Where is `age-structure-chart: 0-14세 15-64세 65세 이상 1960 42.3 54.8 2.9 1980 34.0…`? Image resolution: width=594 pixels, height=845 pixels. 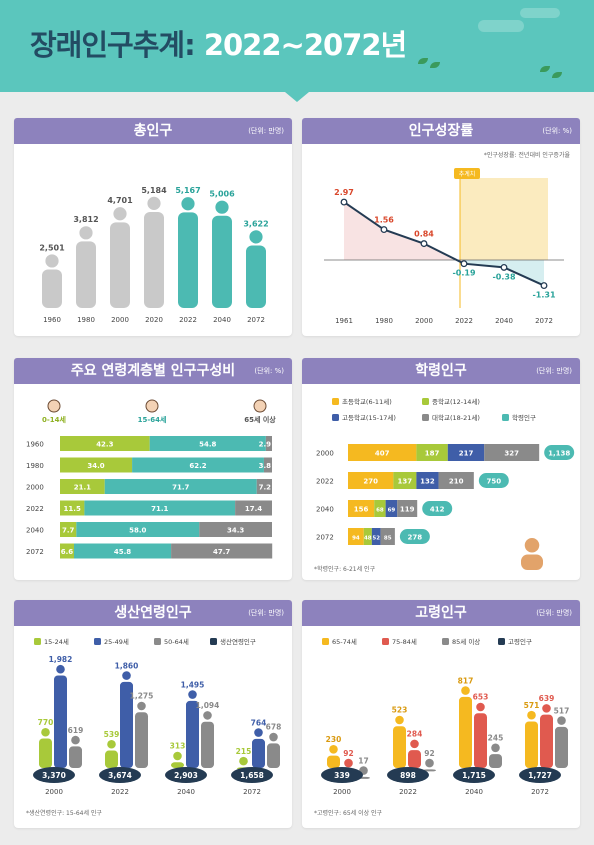
age-structure-chart: 0-14세 15-64세 65세 이상 1960 42.3 54.8 2.9 1980 34.0… is located at coordinates (151, 479).